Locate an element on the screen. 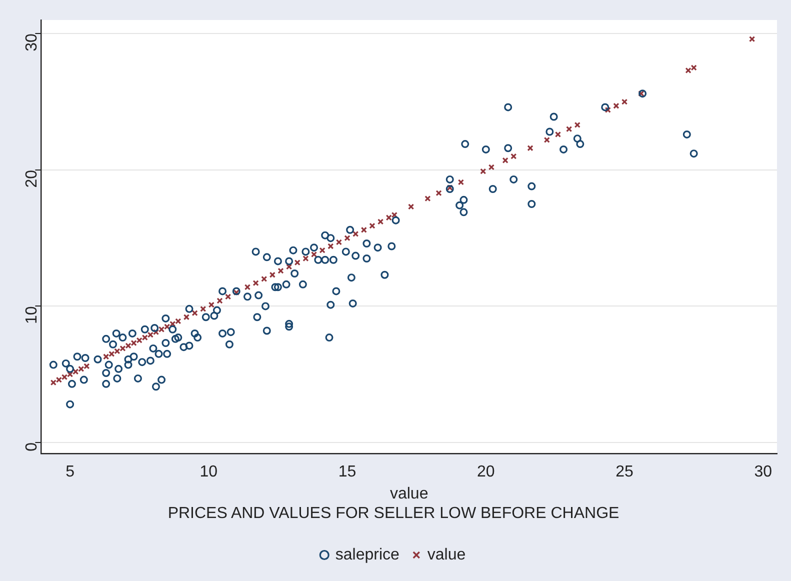 The height and width of the screenshot is (581, 791). x-tick-label: 30 is located at coordinates (763, 471).